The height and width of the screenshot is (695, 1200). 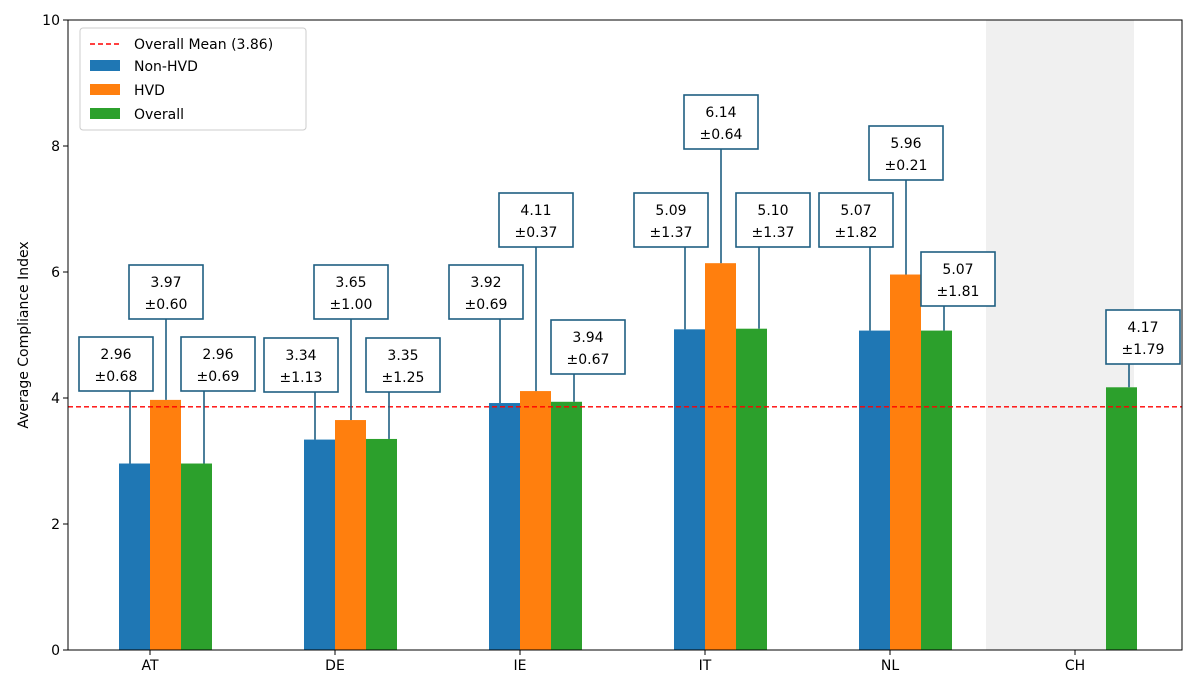 What do you see at coordinates (721, 135) in the screenshot?
I see `annotation-std: ±0.64` at bounding box center [721, 135].